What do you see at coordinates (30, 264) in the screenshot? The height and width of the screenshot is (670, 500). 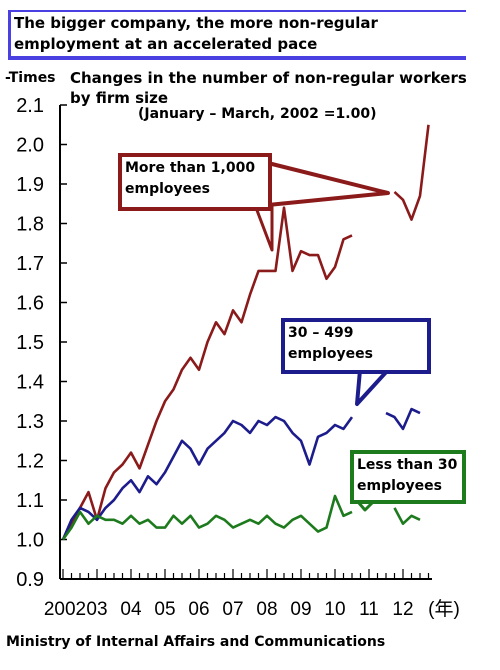 I see `y-tick-label: 1.7` at bounding box center [30, 264].